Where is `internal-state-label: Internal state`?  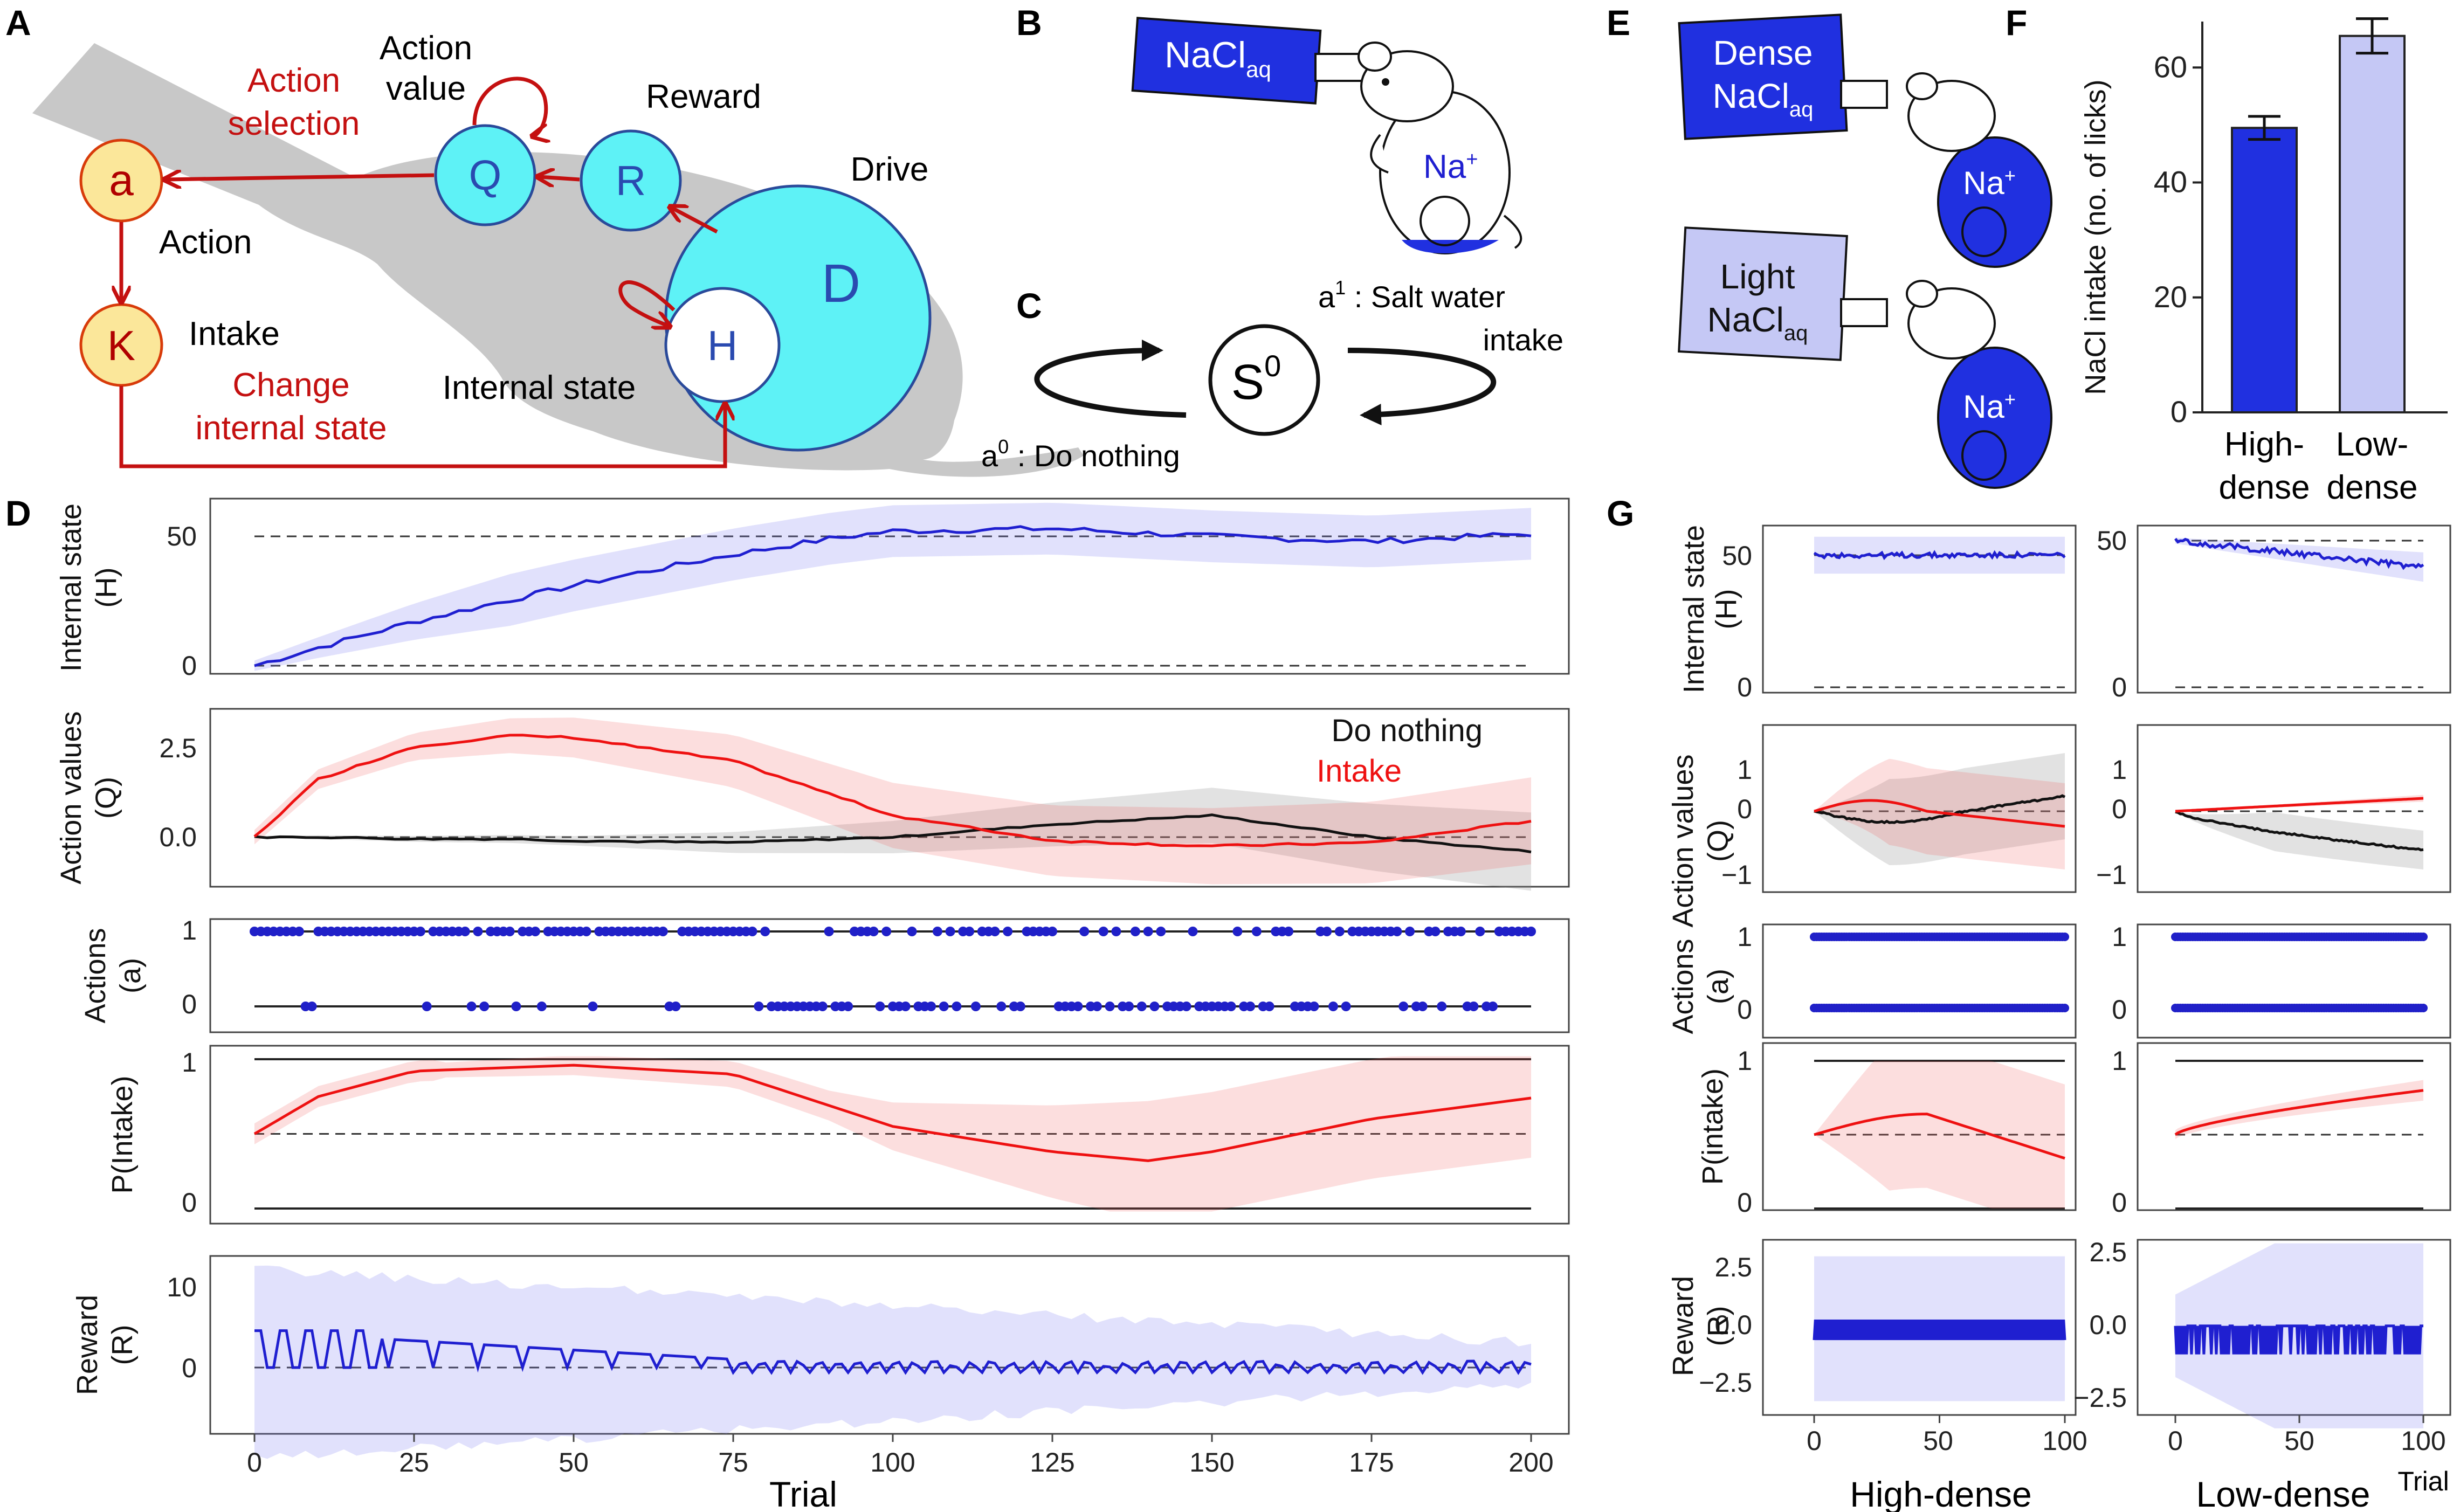
internal-state-label: Internal state is located at coordinates (539, 387).